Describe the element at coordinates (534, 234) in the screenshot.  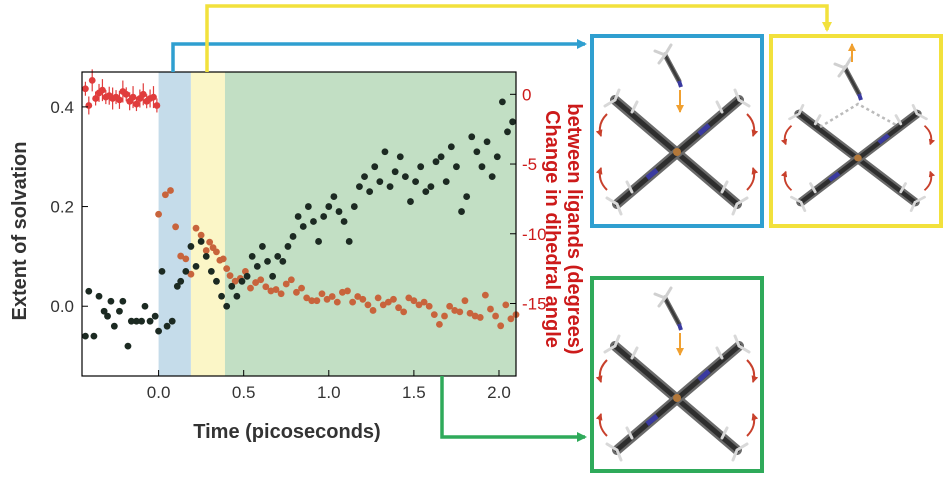
I see `y-right-tick-label: -10` at that location.